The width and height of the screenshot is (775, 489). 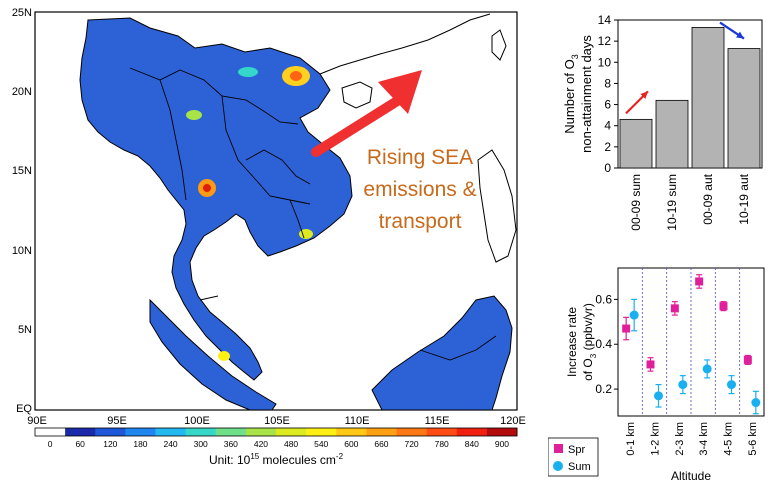 I want to click on lon-tick-label: 105E, so click(x=277, y=421).